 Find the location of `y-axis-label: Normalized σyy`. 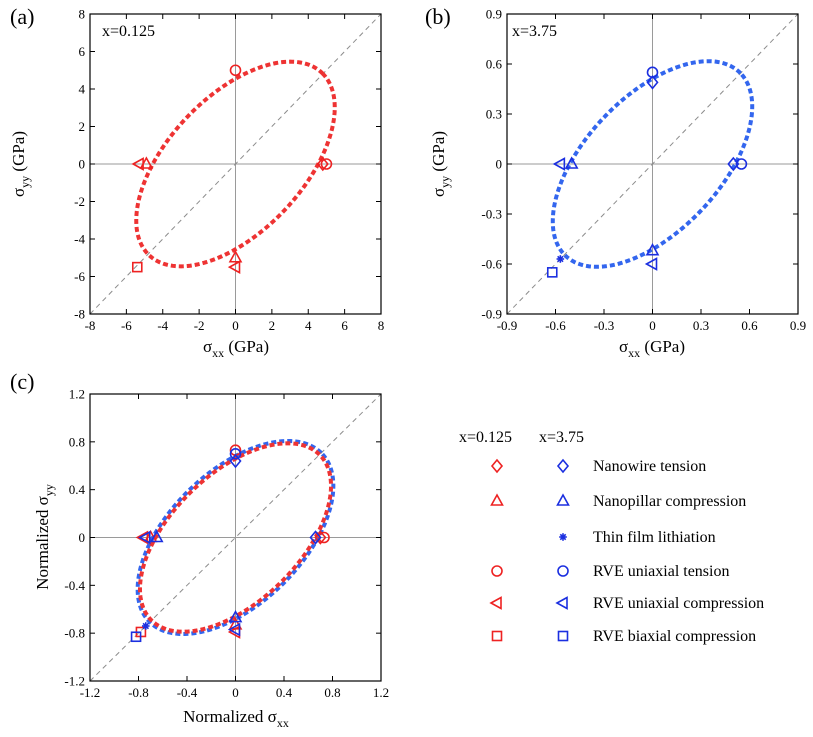

y-axis-label: Normalized σyy is located at coordinates (44, 537).